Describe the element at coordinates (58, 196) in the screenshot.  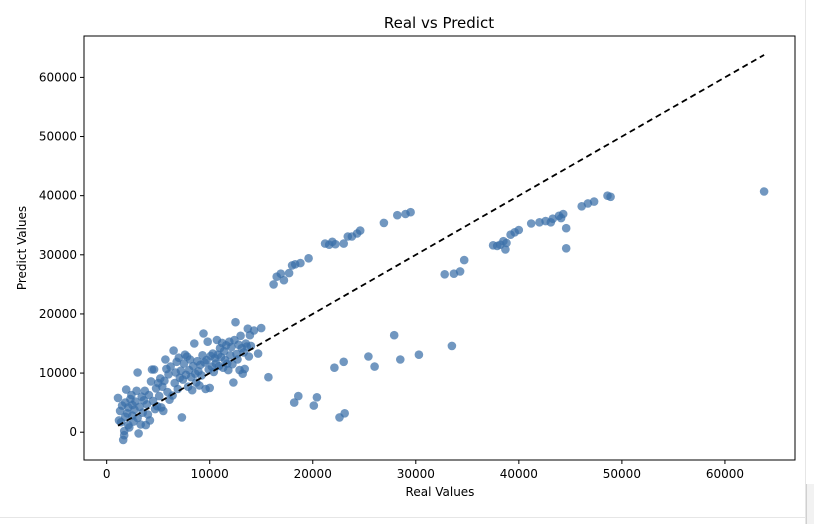
I see `y-tick-label: 40000` at that location.